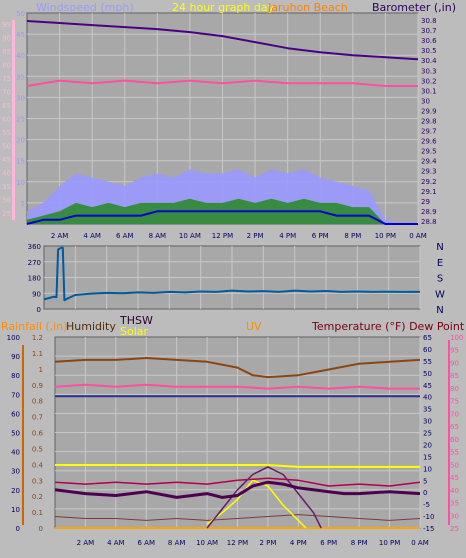 This screenshot has width=466, height=558. What do you see at coordinates (254, 326) in the screenshot?
I see `uv-axis-title: UV` at bounding box center [254, 326].